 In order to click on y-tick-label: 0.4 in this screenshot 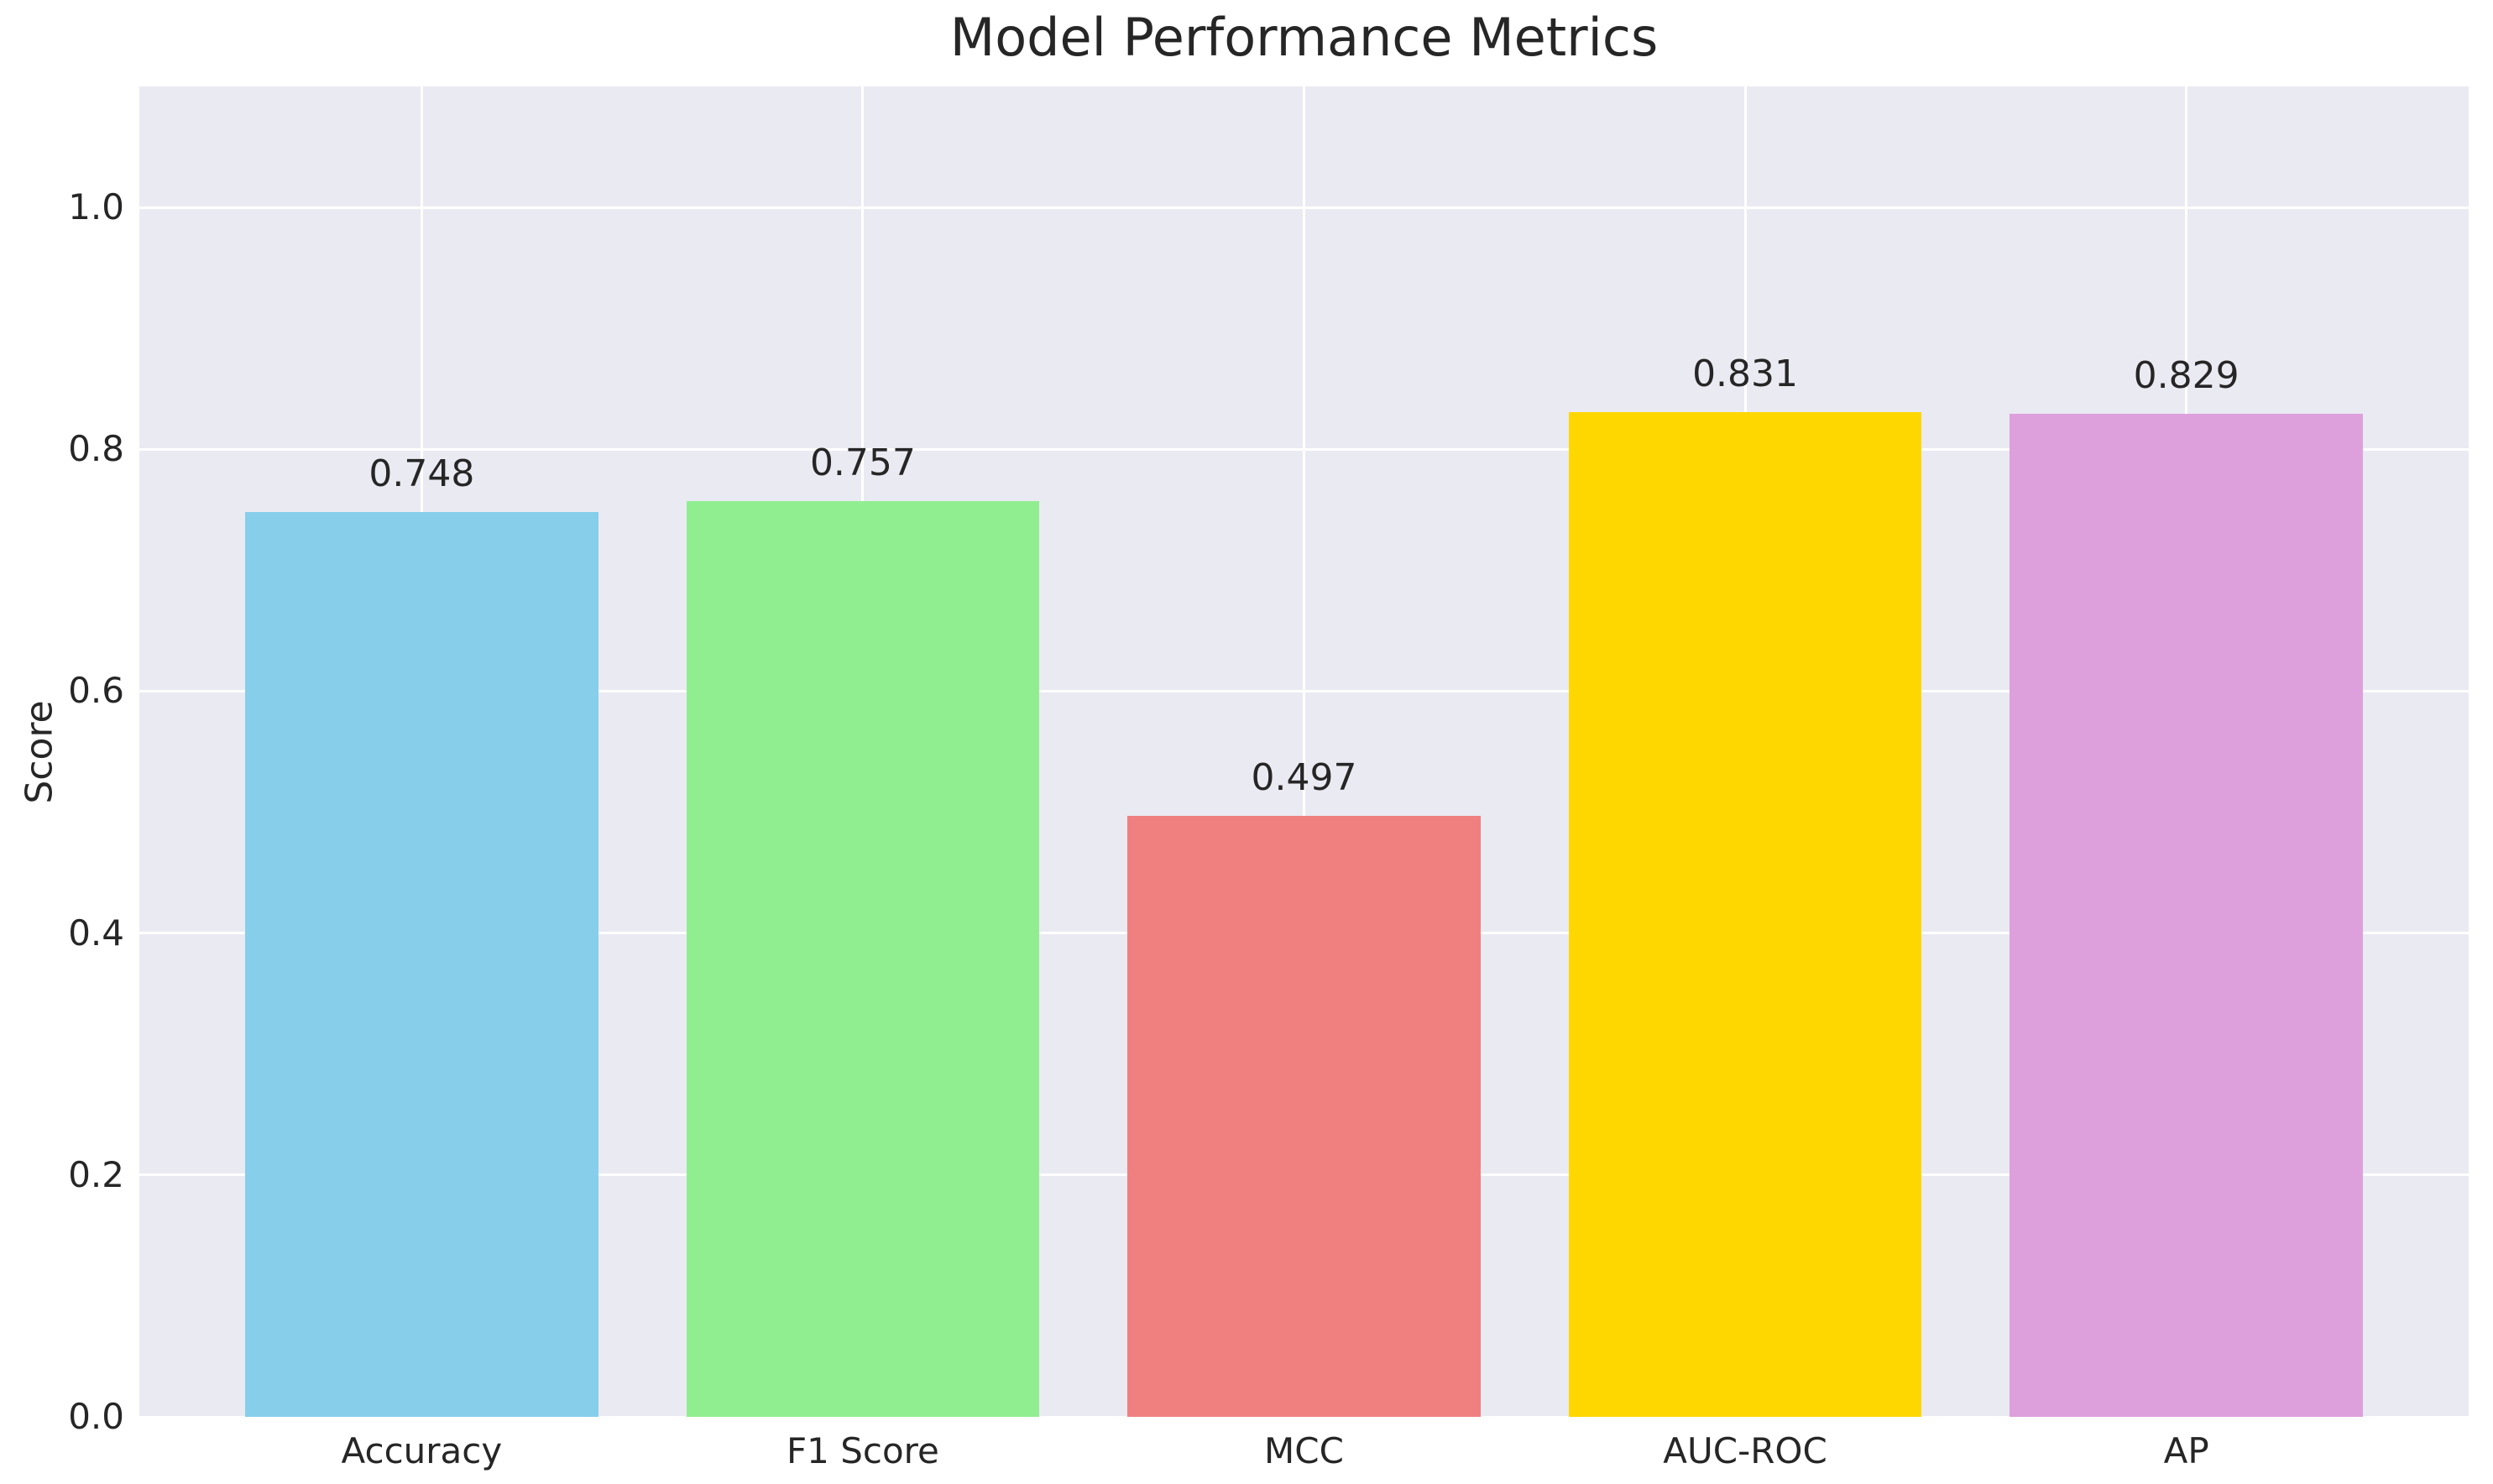, I will do `click(96, 933)`.